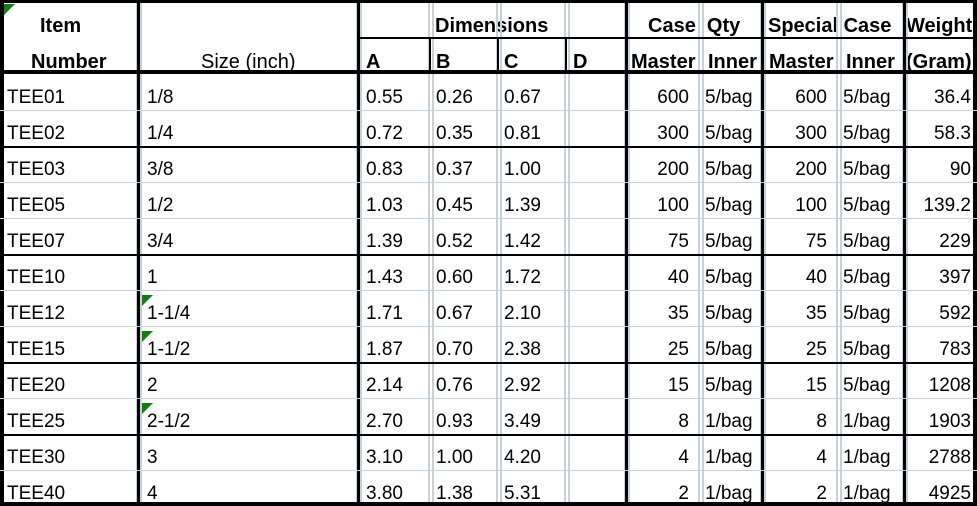  What do you see at coordinates (522, 241) in the screenshot?
I see `cell-c: 1.42` at bounding box center [522, 241].